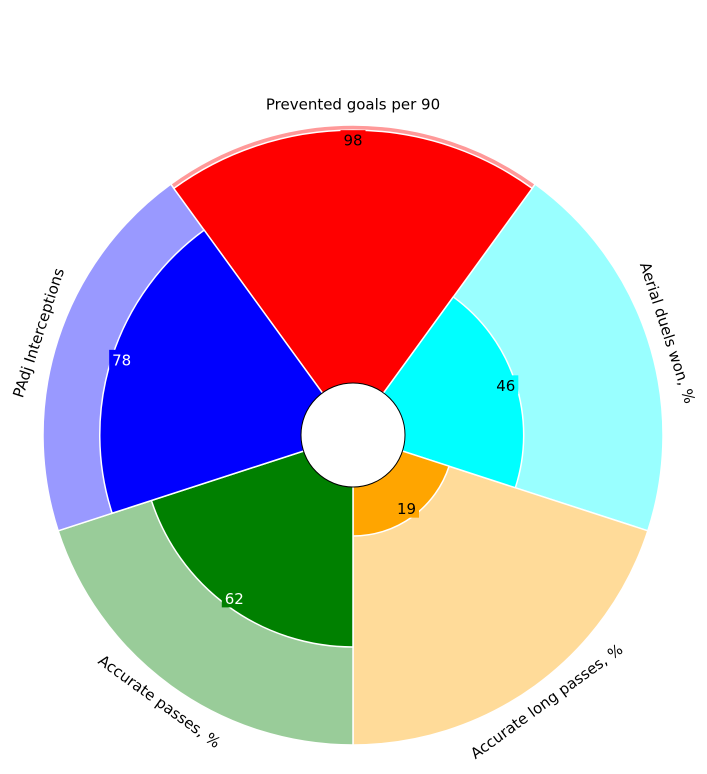 The width and height of the screenshot is (707, 774). I want to click on value-label-text: 98, so click(352, 141).